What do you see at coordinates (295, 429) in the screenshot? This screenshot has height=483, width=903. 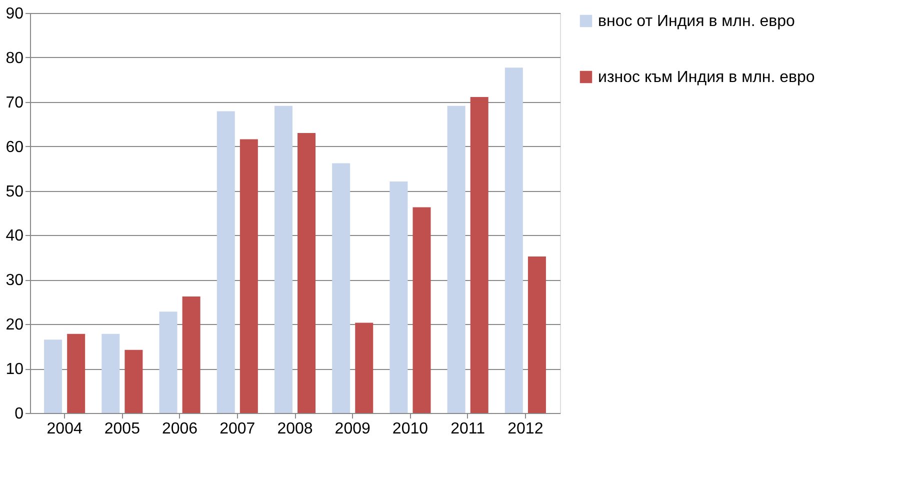 I see `x-tick-label: 2008` at bounding box center [295, 429].